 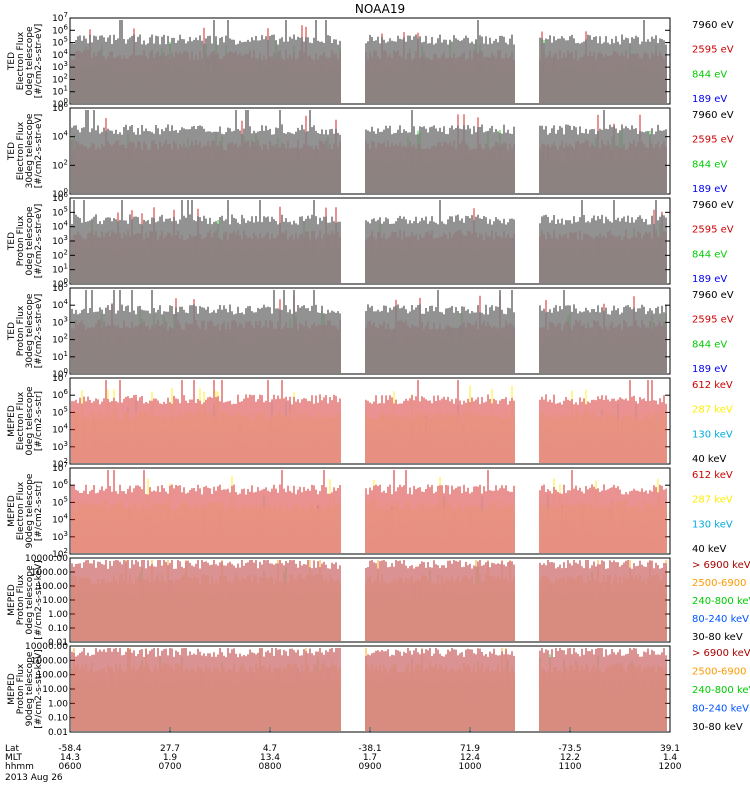 What do you see at coordinates (720, 619) in the screenshot?
I see `legend-entry: 80-240 keV` at bounding box center [720, 619].